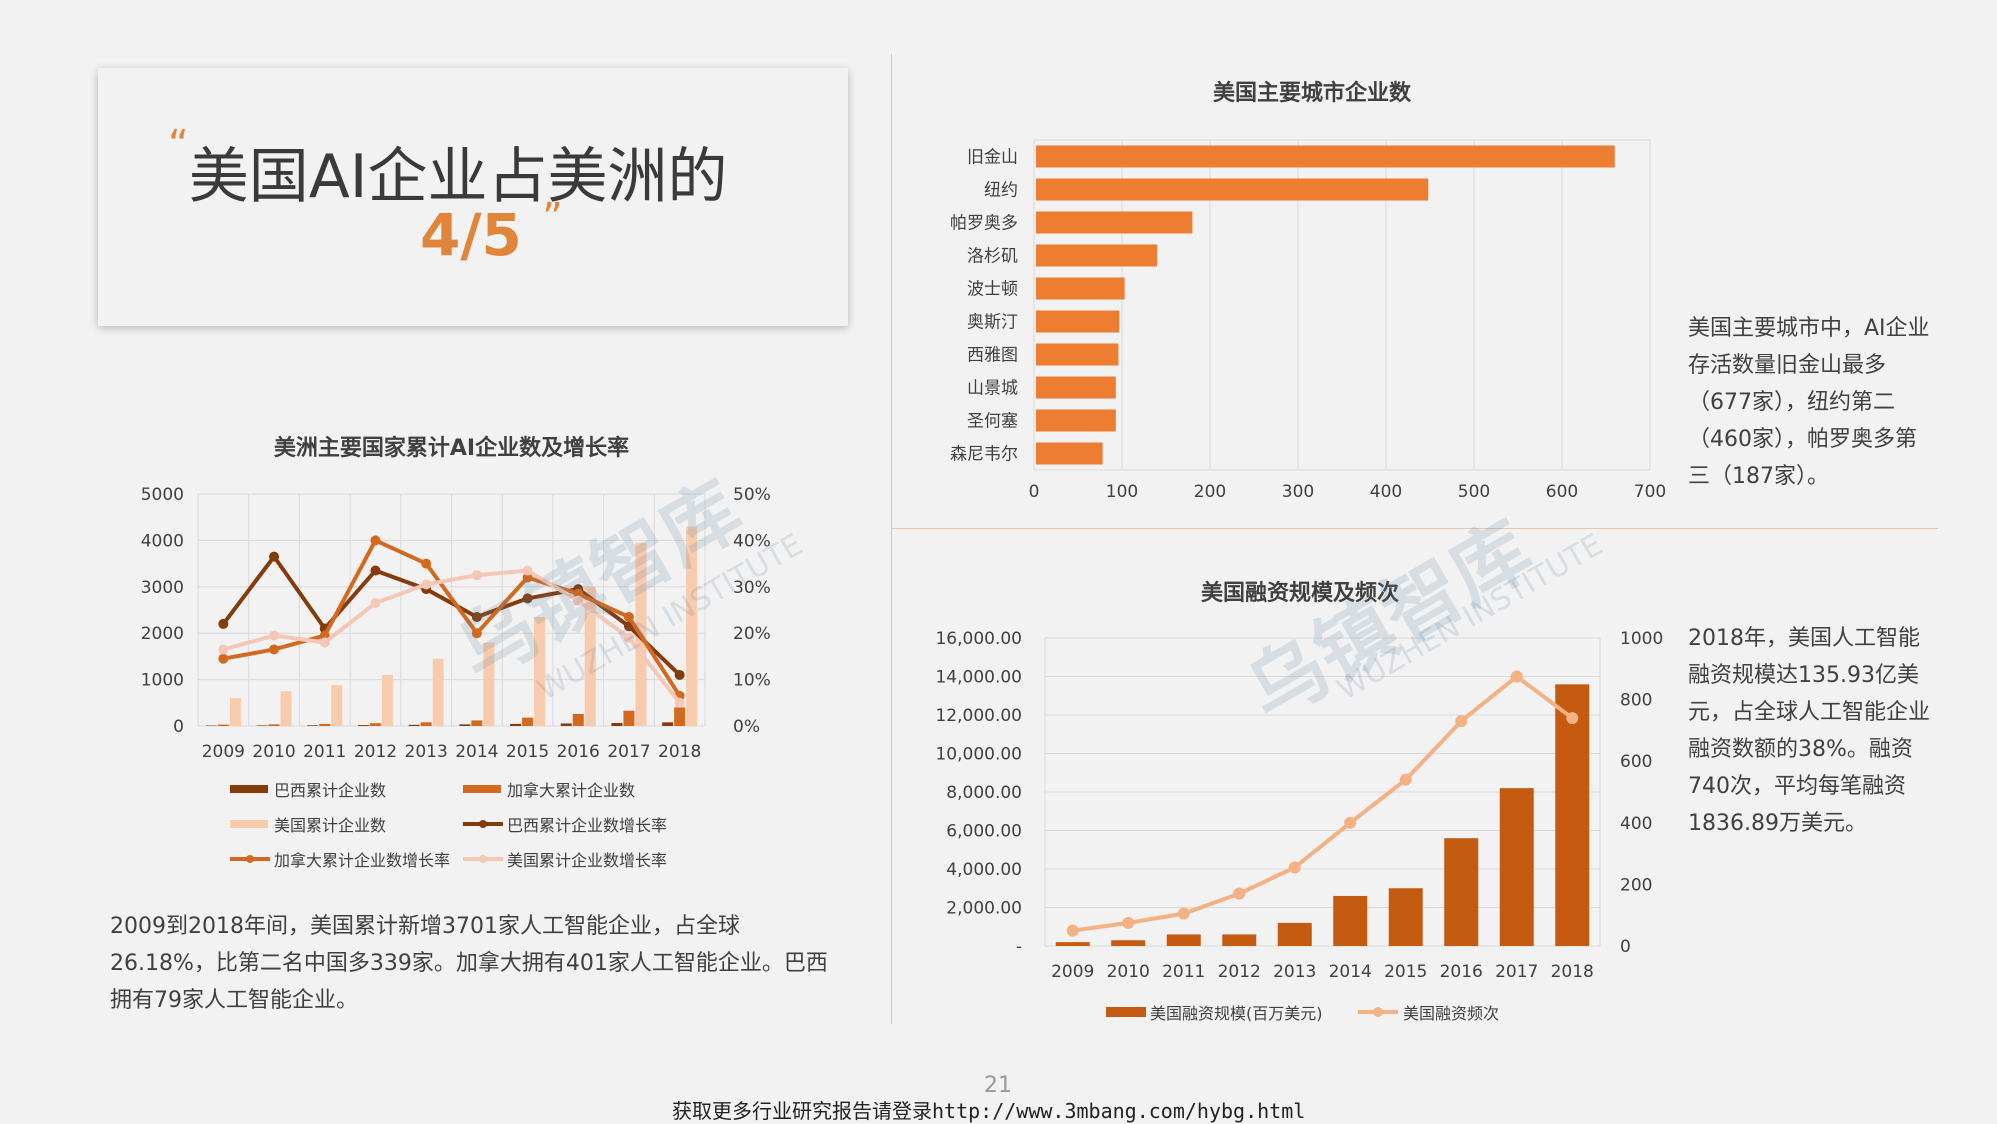 The image size is (1997, 1124). Describe the element at coordinates (1350, 972) in the screenshot. I see `chart3-xtick: 2014` at that location.